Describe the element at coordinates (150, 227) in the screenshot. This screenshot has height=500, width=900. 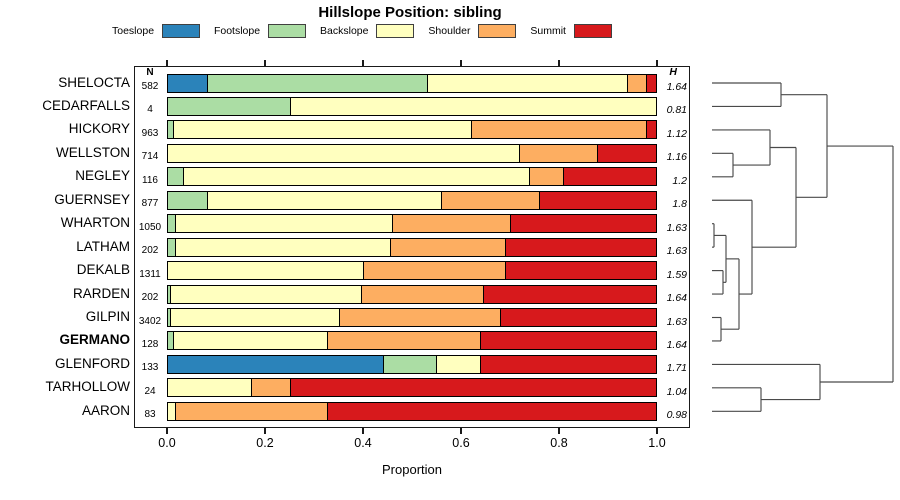
I see `row-n-value: 1050` at that location.